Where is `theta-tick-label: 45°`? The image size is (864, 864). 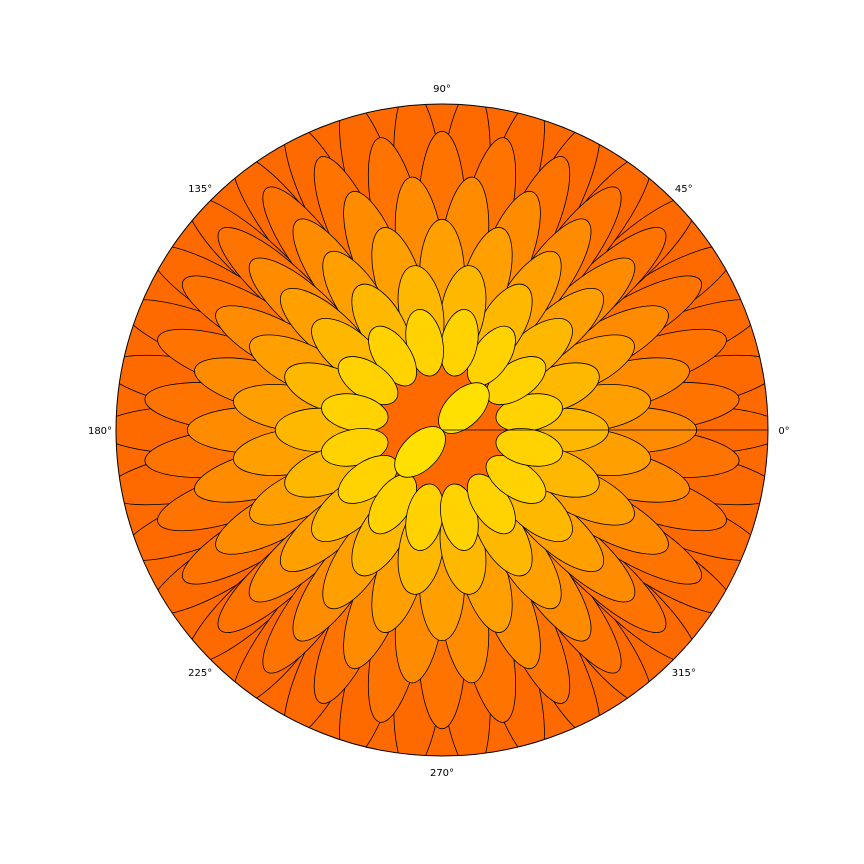 theta-tick-label: 45° is located at coordinates (684, 189).